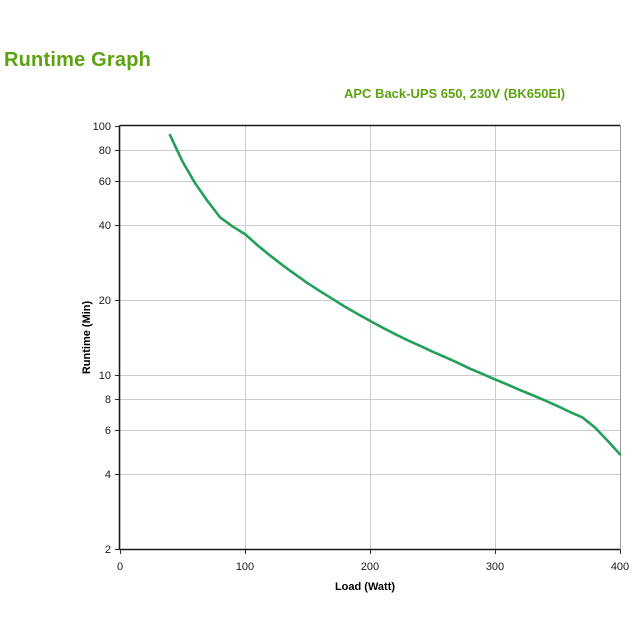 This screenshot has width=640, height=640. What do you see at coordinates (105, 151) in the screenshot?
I see `y-tick-label: 80` at bounding box center [105, 151].